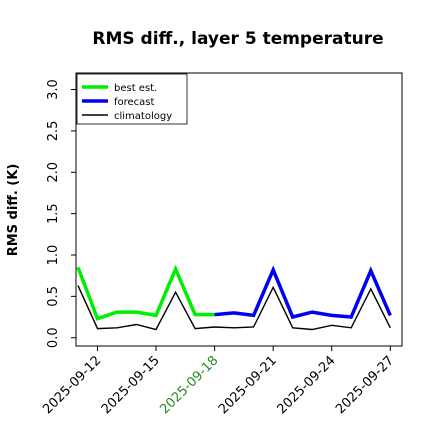 The width and height of the screenshot is (440, 440). What do you see at coordinates (307, 385) in the screenshot?
I see `x-tick-label: 2025-09-24` at bounding box center [307, 385].